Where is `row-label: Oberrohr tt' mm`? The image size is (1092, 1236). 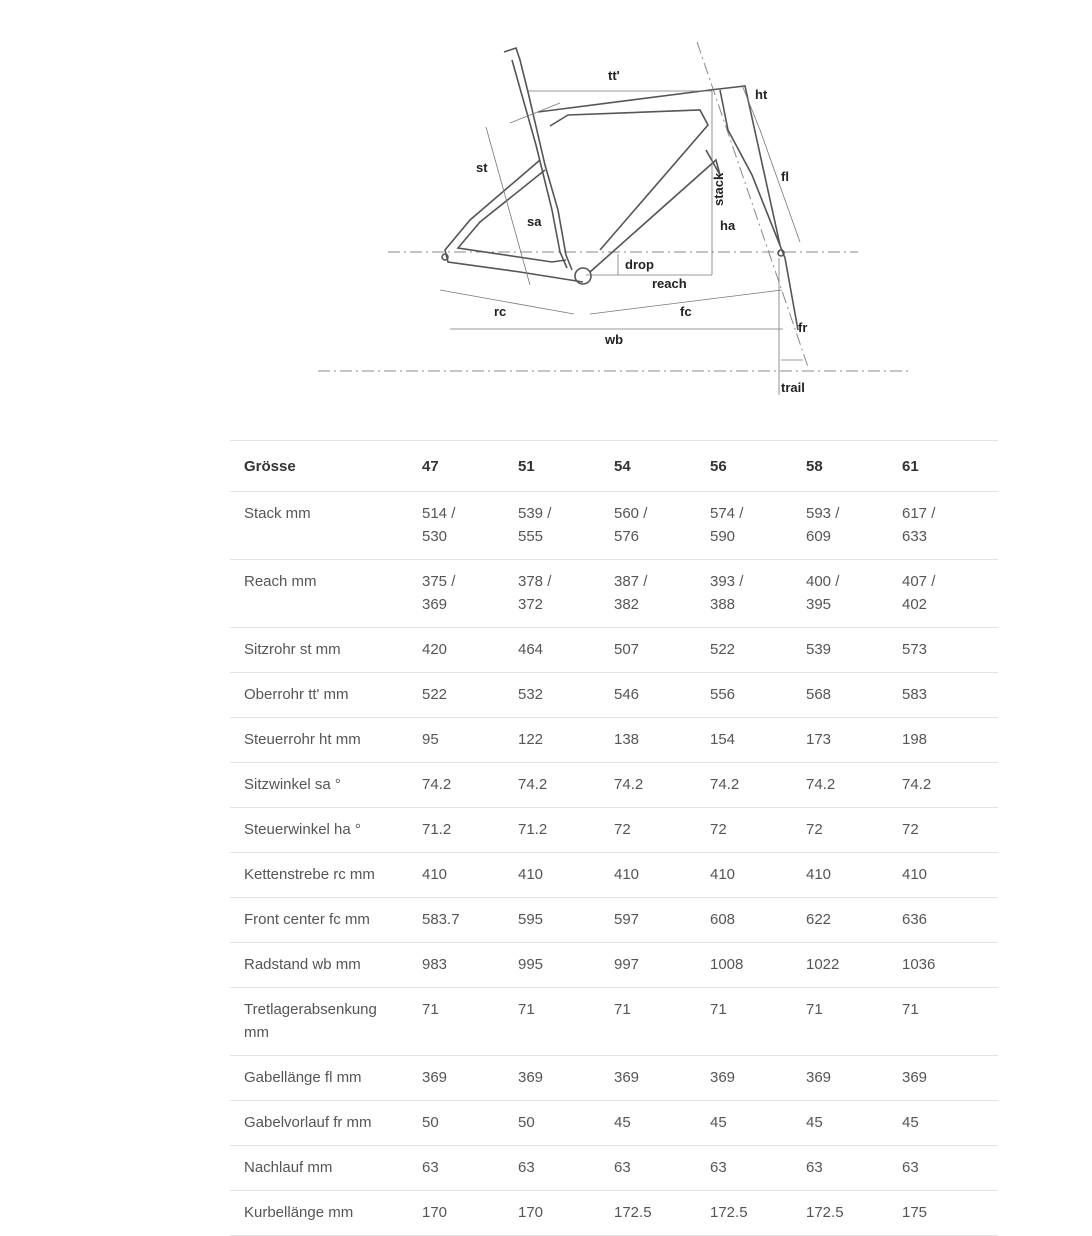
row-label: Oberrohr tt' mm is located at coordinates (326, 695).